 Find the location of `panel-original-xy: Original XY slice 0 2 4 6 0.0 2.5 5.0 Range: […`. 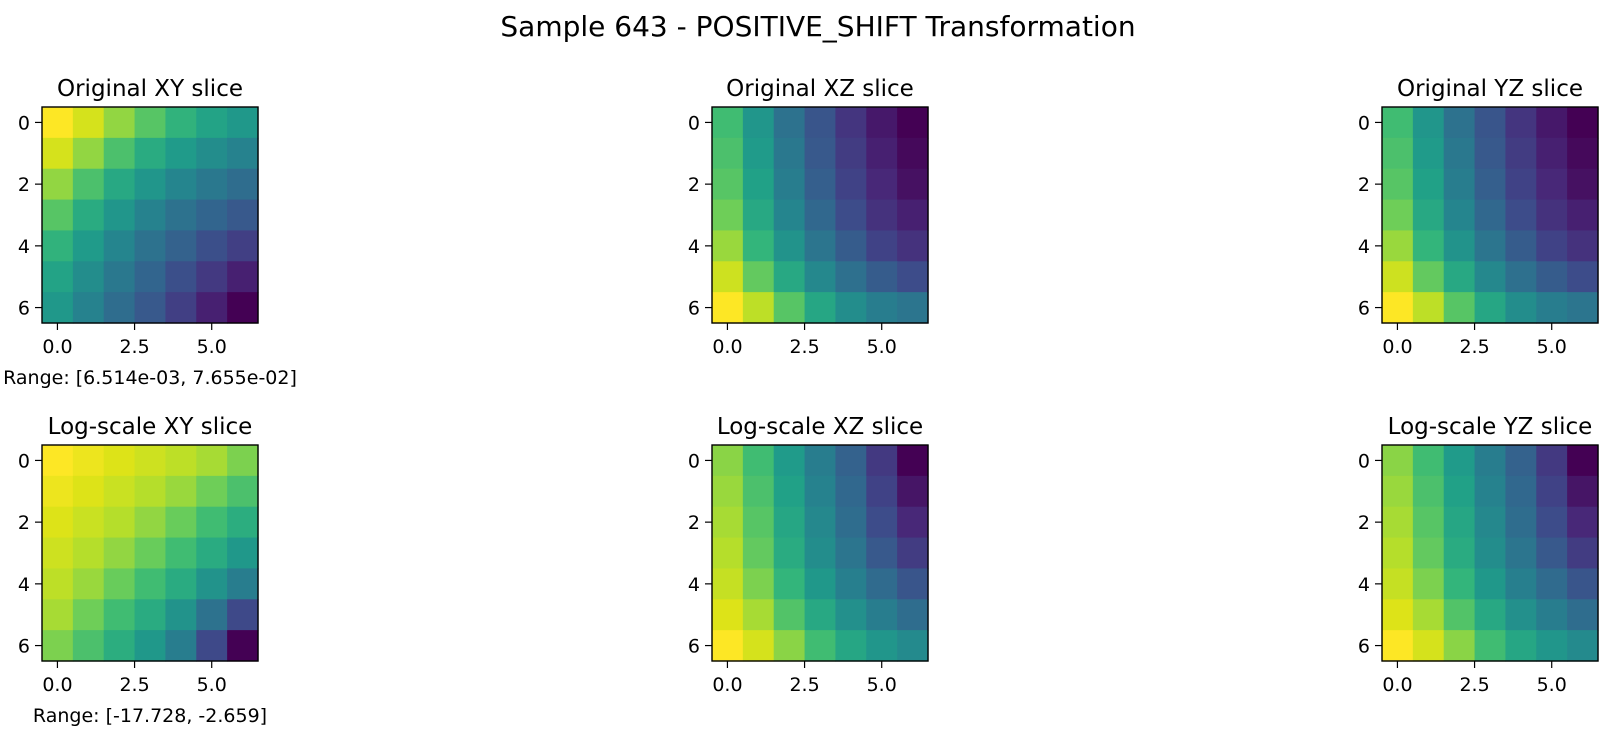

panel-original-xy: Original XY slice 0 2 4 6 0.0 2.5 5.0 Range: [… is located at coordinates (150, 232).